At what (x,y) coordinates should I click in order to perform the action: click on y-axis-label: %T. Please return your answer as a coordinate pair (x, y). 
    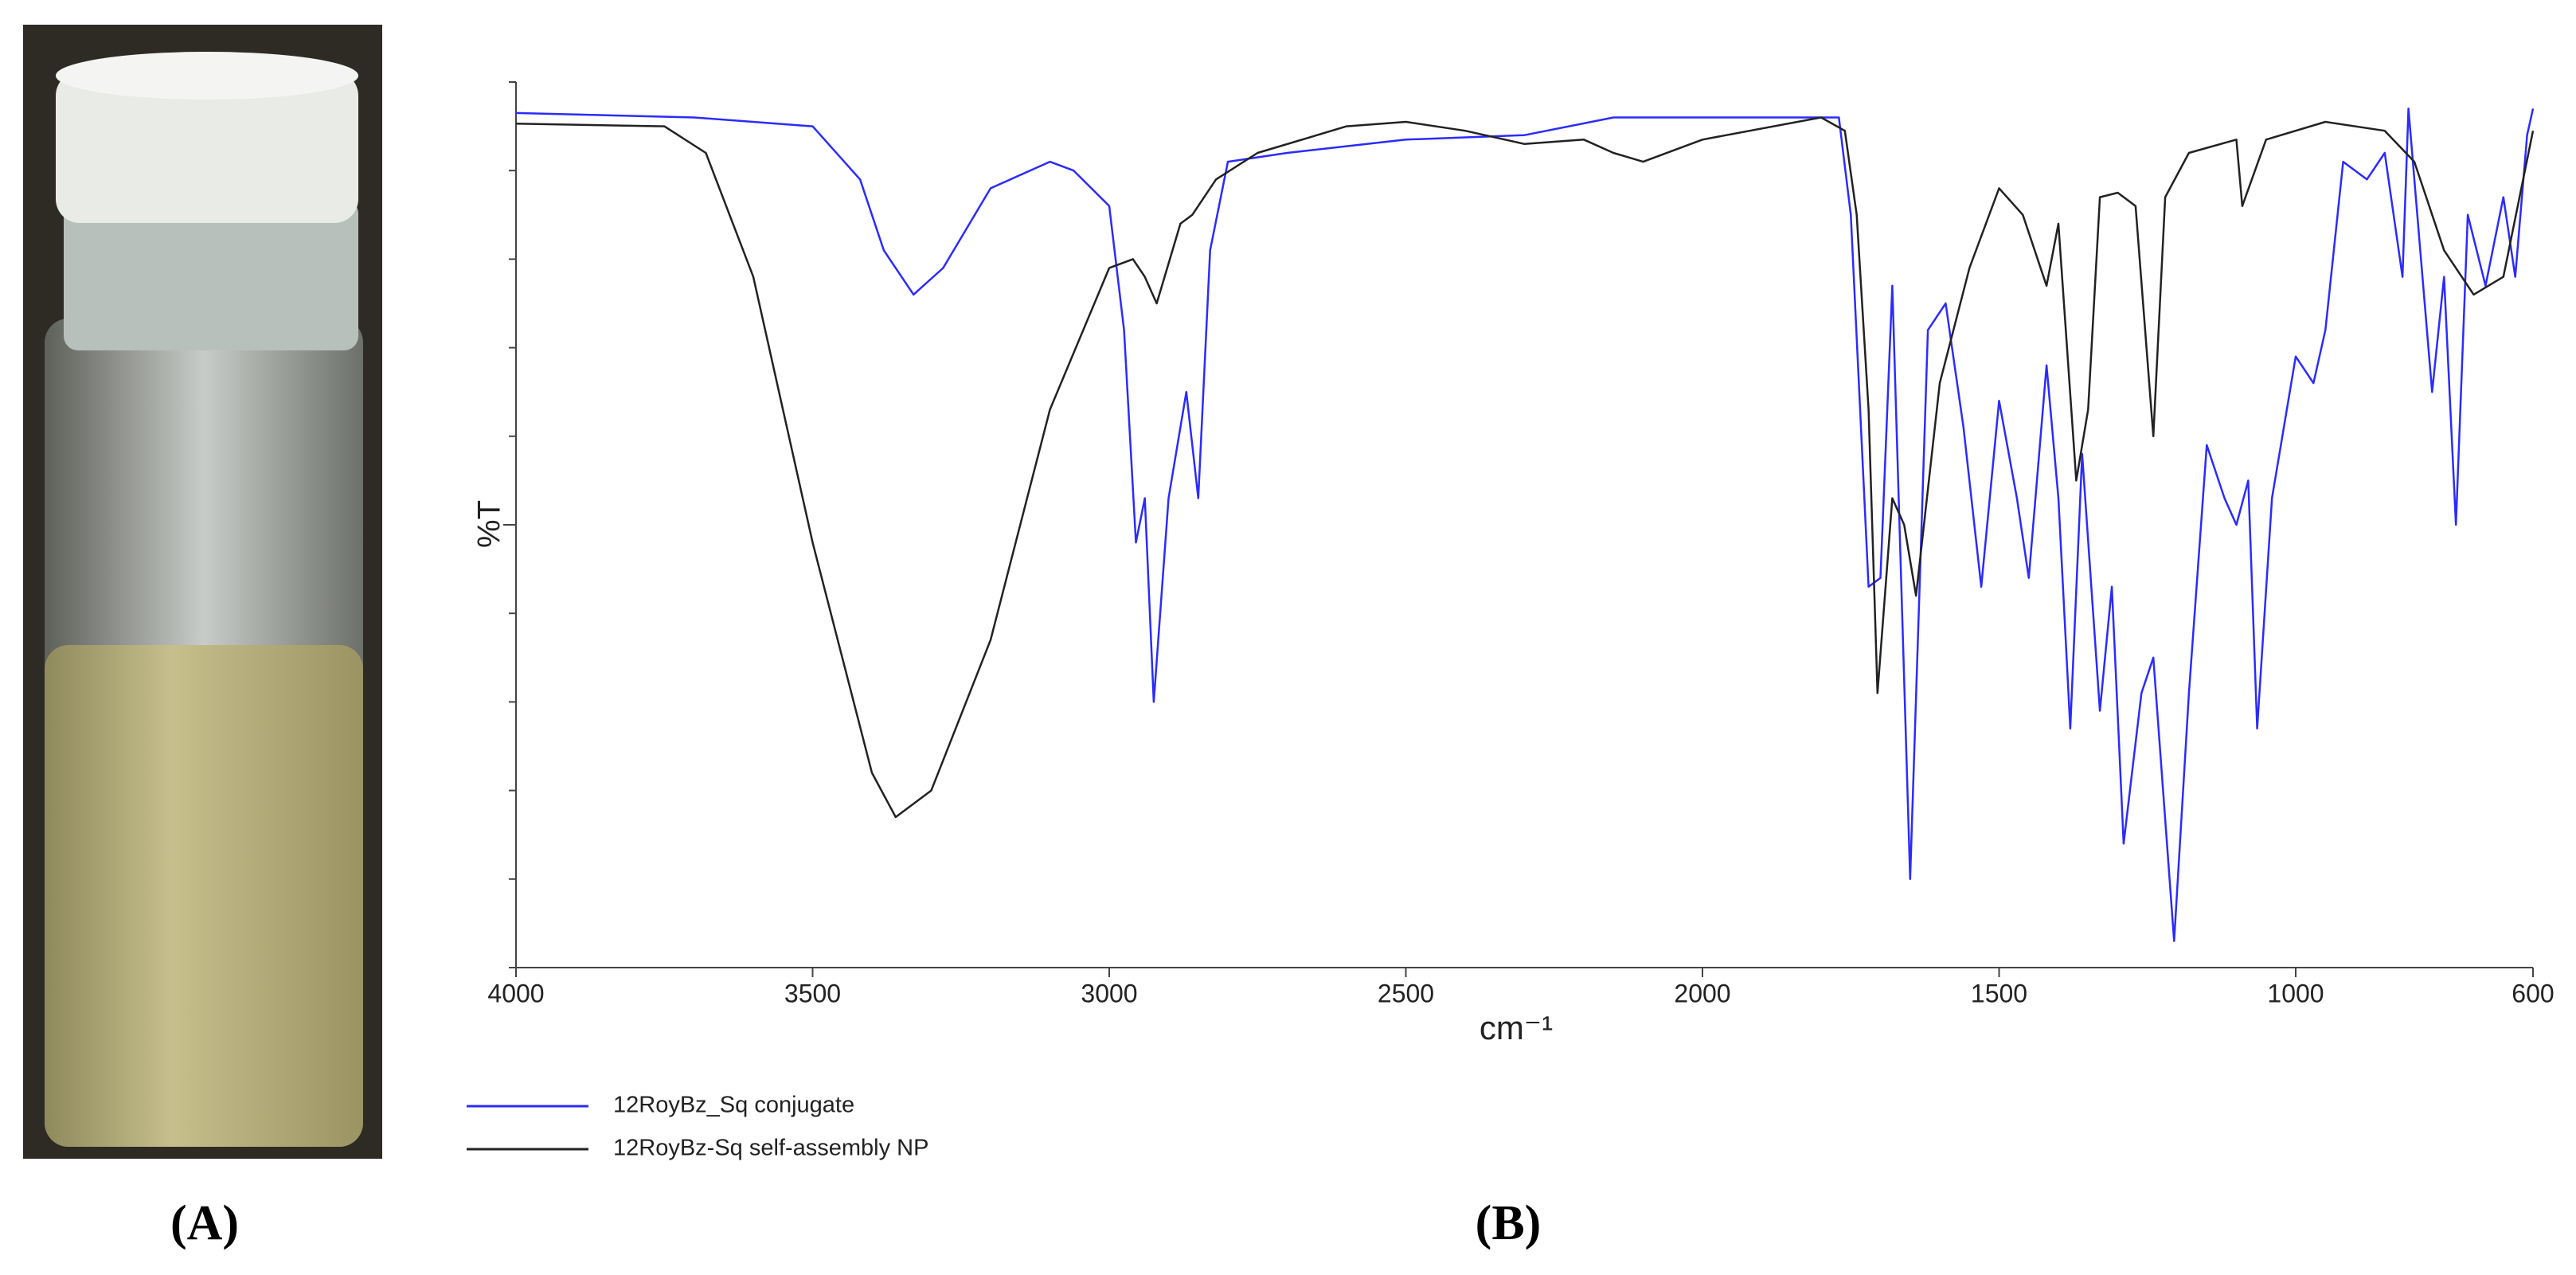
    Looking at the image, I should click on (490, 524).